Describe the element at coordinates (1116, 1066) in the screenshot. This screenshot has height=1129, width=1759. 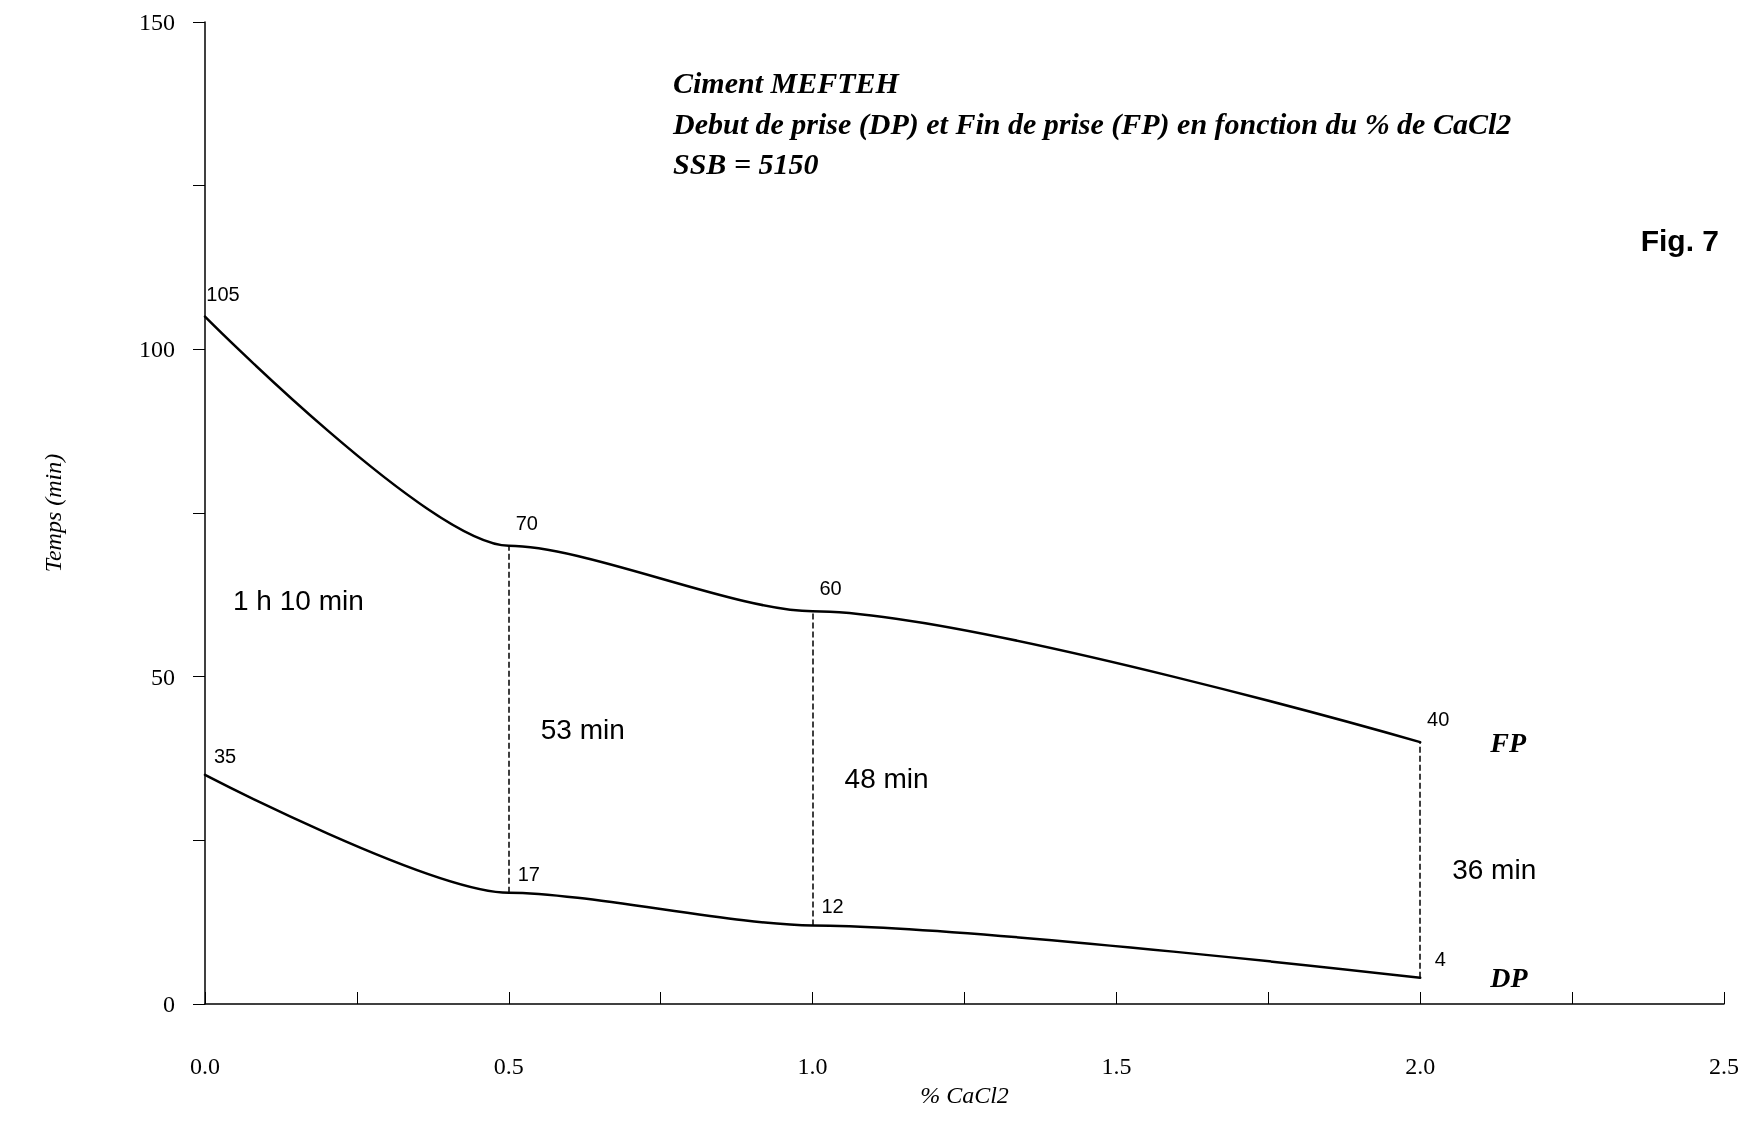
I see `x-tick-label: 1.5` at that location.